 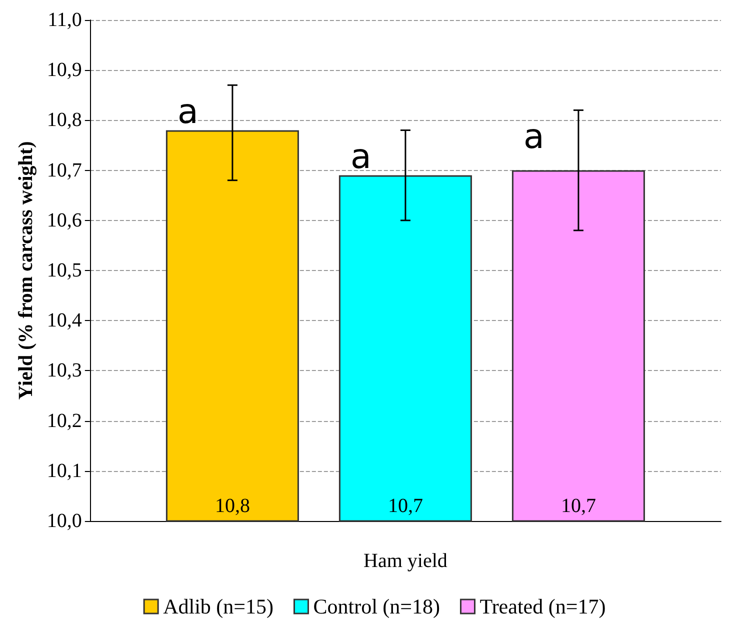 I want to click on y-axis-title: Yield (% from carcass weight), so click(x=26, y=270).